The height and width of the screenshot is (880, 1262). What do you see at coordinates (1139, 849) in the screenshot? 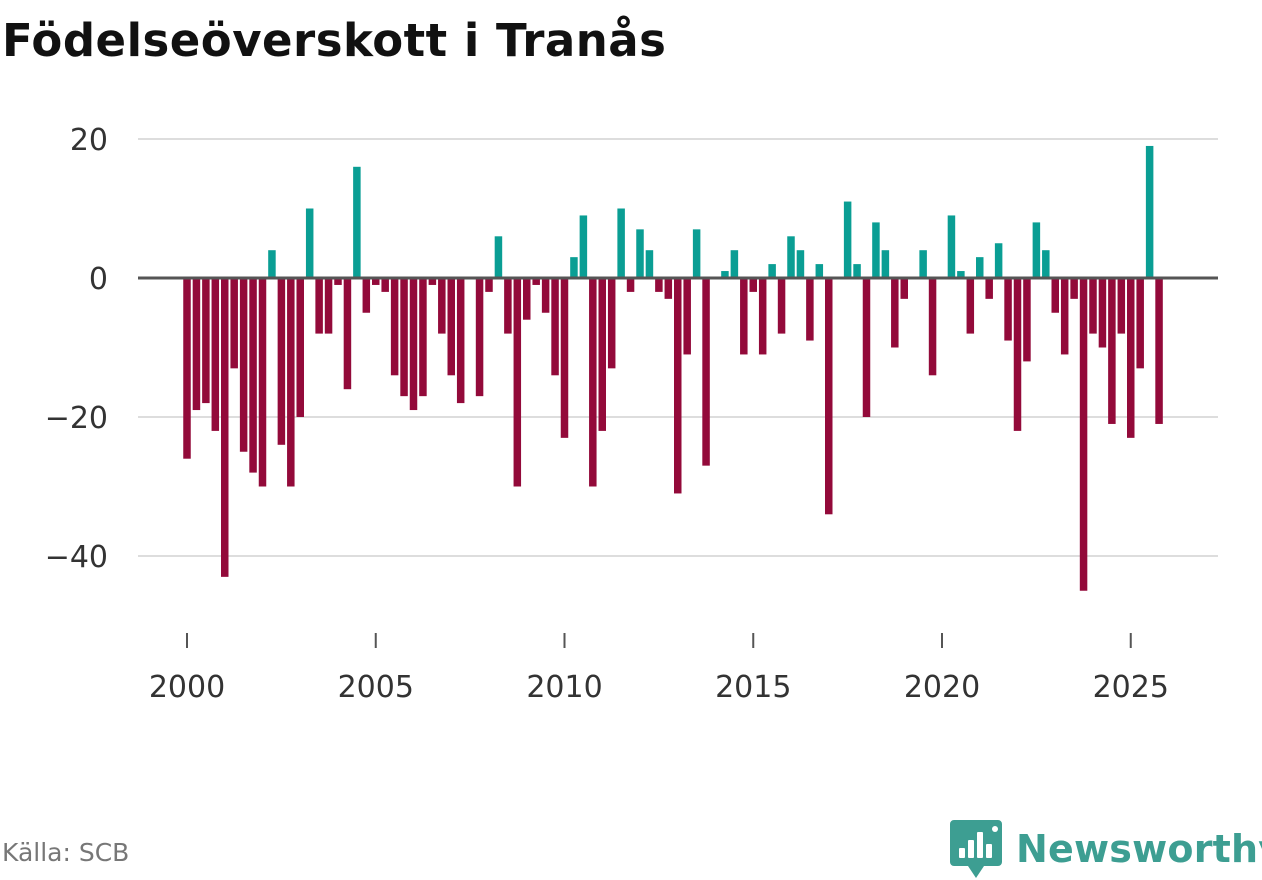
I see `brand-name: Newsworthy` at bounding box center [1139, 849].